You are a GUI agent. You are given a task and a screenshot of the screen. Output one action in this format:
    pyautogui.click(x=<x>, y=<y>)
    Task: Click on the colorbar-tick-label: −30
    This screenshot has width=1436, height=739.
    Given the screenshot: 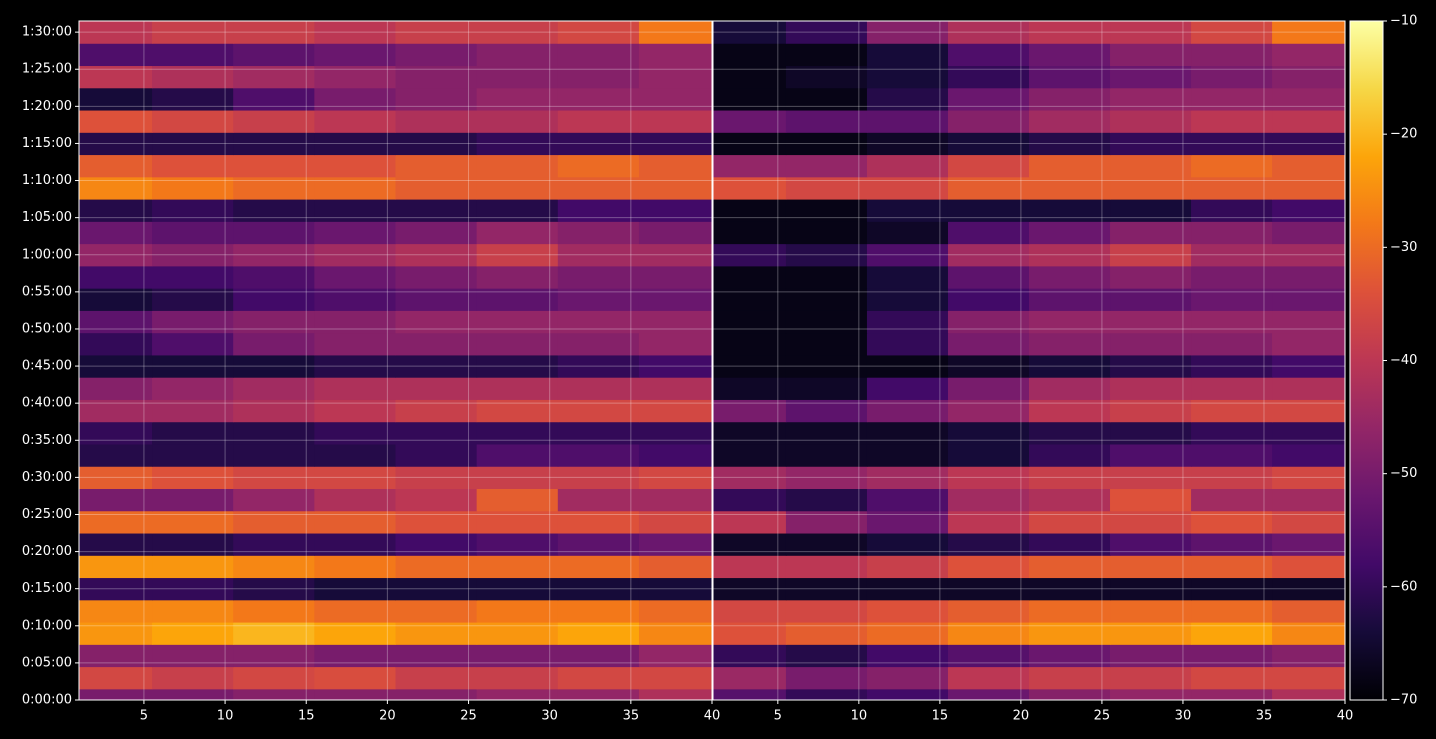 What is the action you would take?
    pyautogui.click(x=1403, y=247)
    